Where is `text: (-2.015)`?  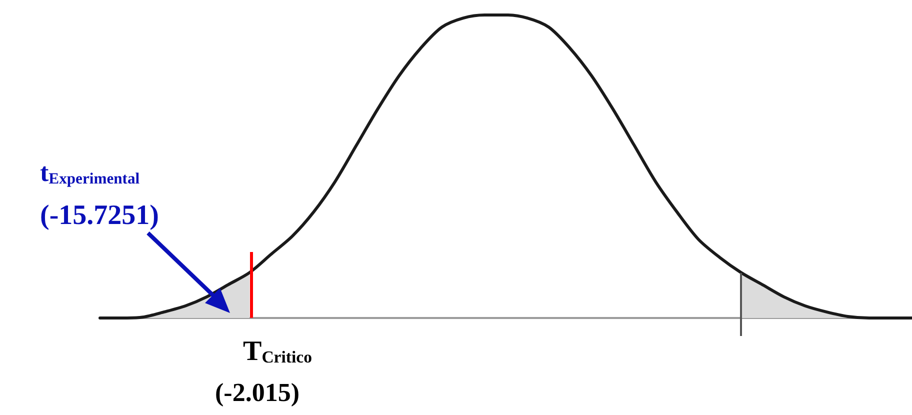 text: (-2.015) is located at coordinates (257, 393).